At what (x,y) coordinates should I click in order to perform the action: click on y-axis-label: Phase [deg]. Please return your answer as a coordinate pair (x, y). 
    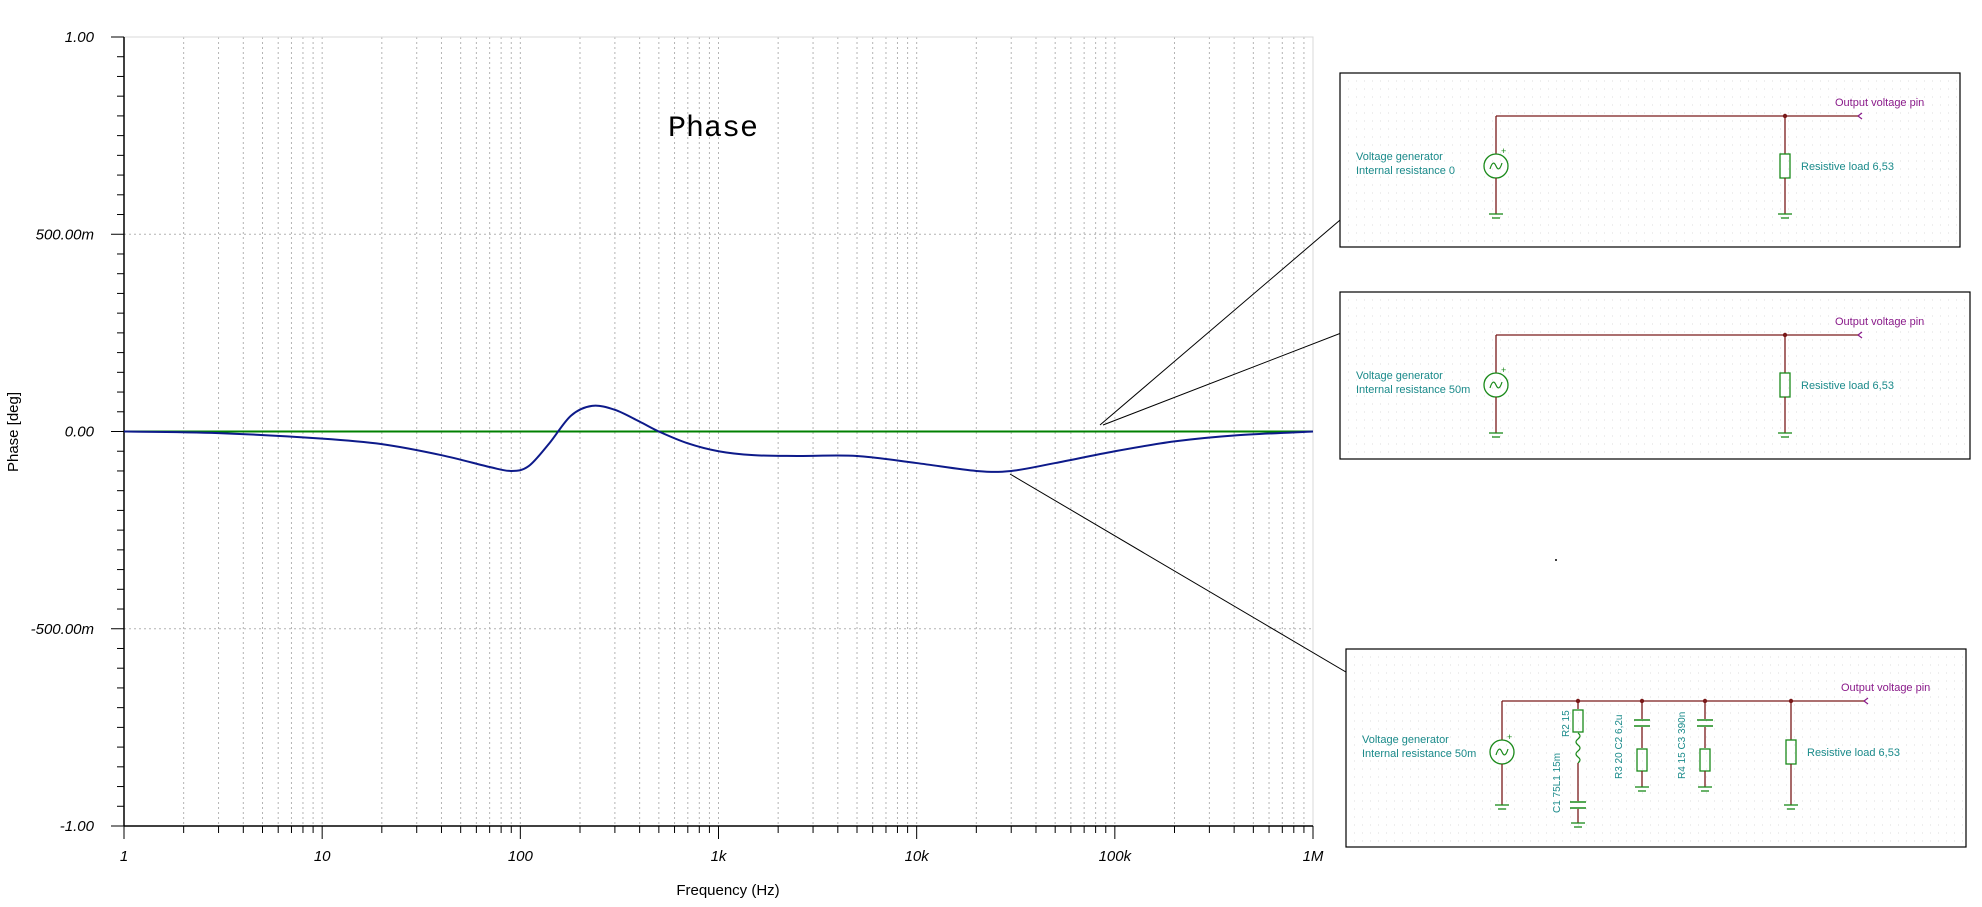
    Looking at the image, I should click on (13, 432).